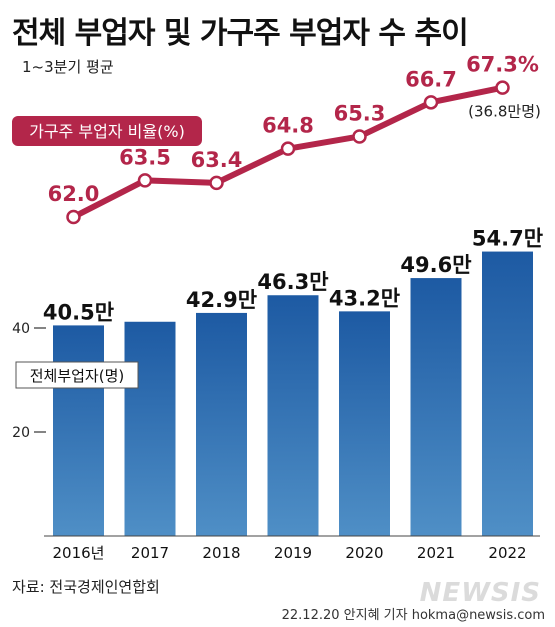 The width and height of the screenshot is (555, 627). I want to click on line-value-label: 67.3%, so click(502, 65).